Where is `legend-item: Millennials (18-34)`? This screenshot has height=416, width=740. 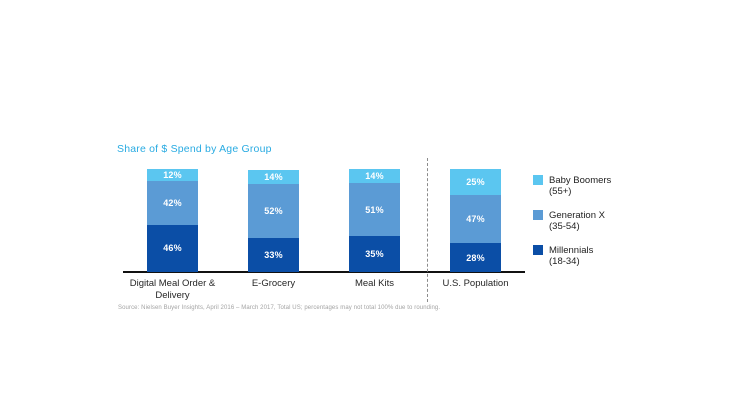
legend-item: Millennials (18-34) is located at coordinates (572, 256).